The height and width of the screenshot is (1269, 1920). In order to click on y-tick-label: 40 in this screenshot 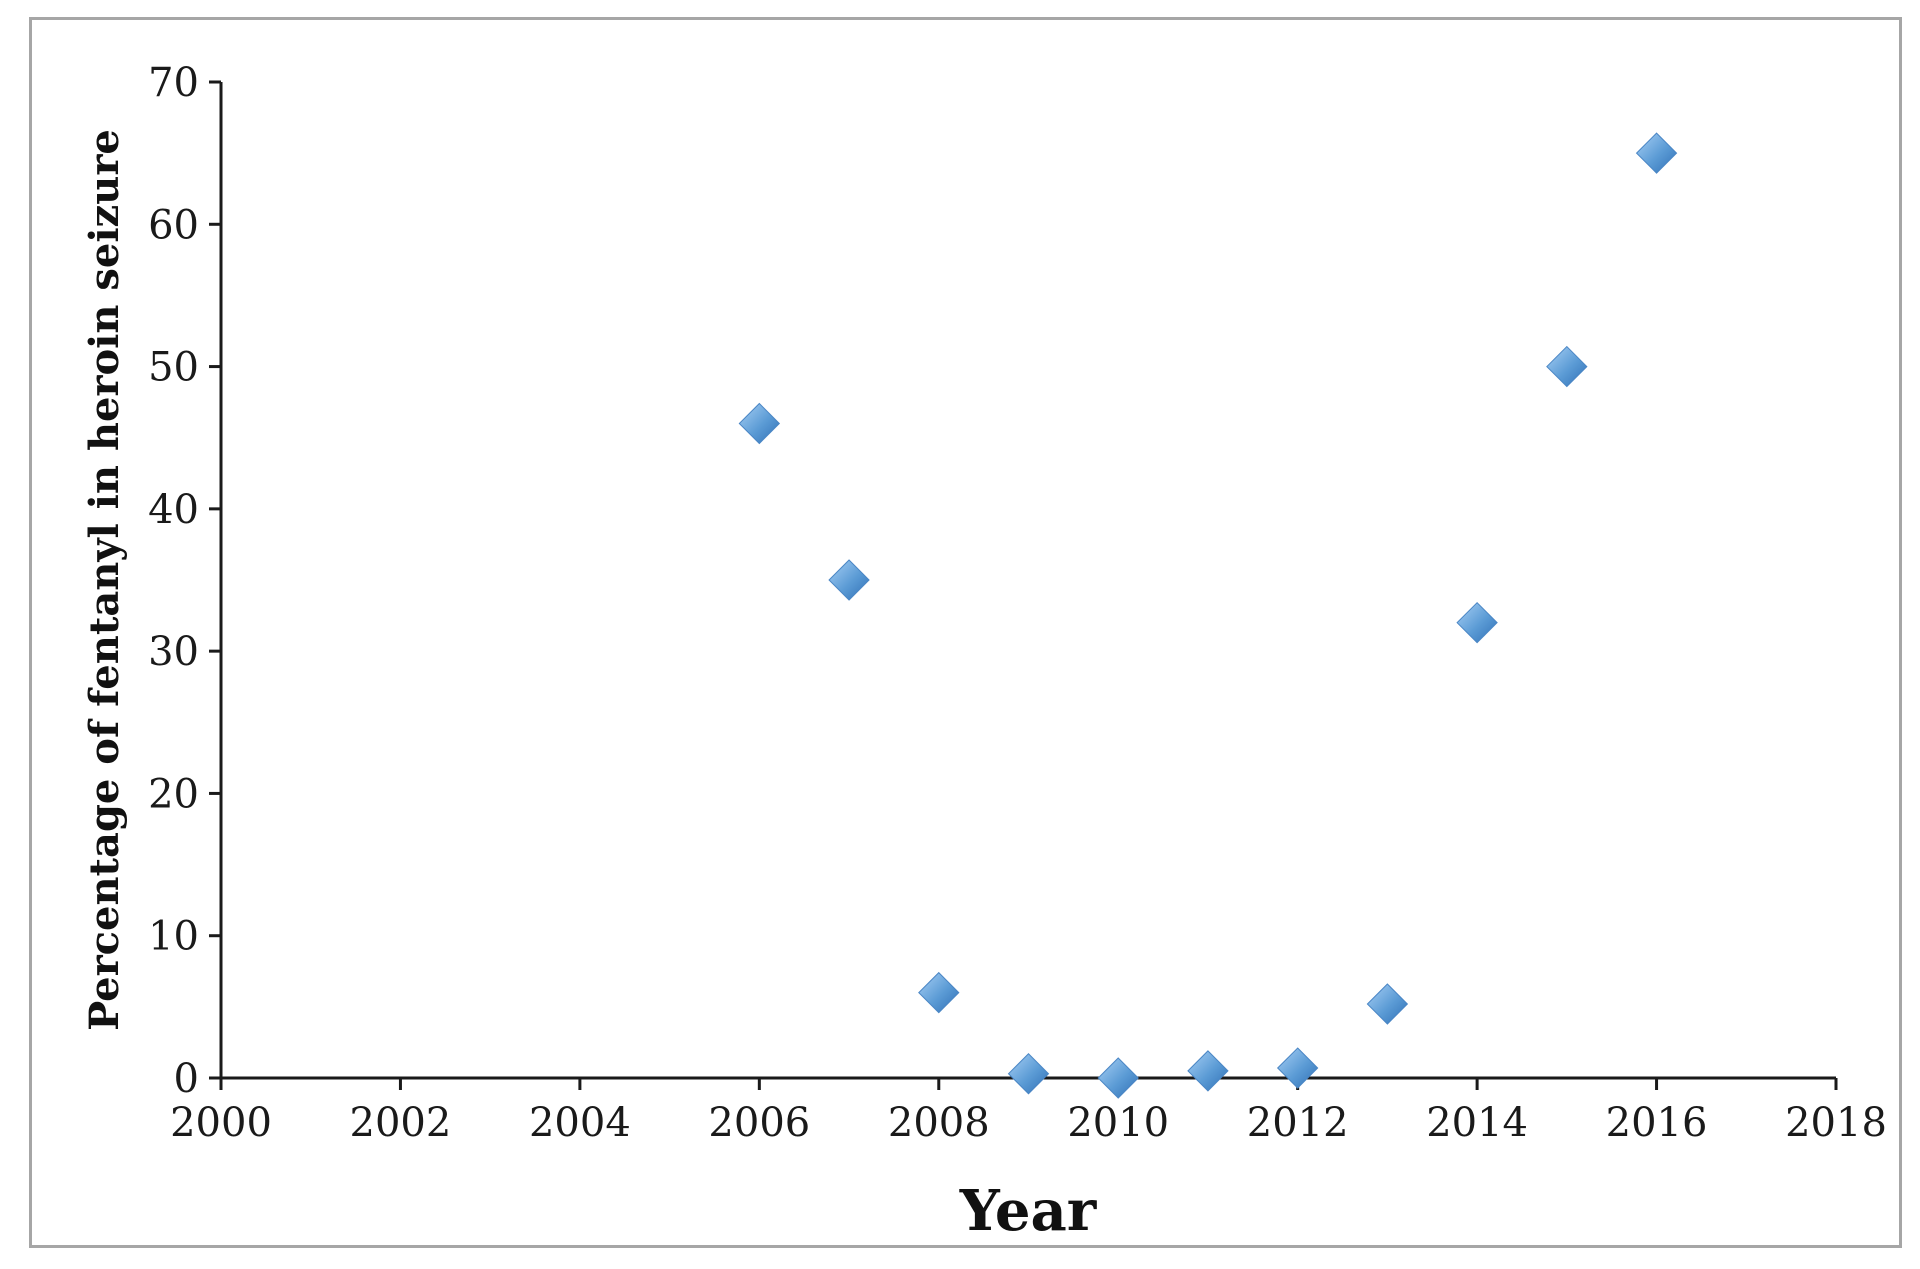, I will do `click(173, 510)`.